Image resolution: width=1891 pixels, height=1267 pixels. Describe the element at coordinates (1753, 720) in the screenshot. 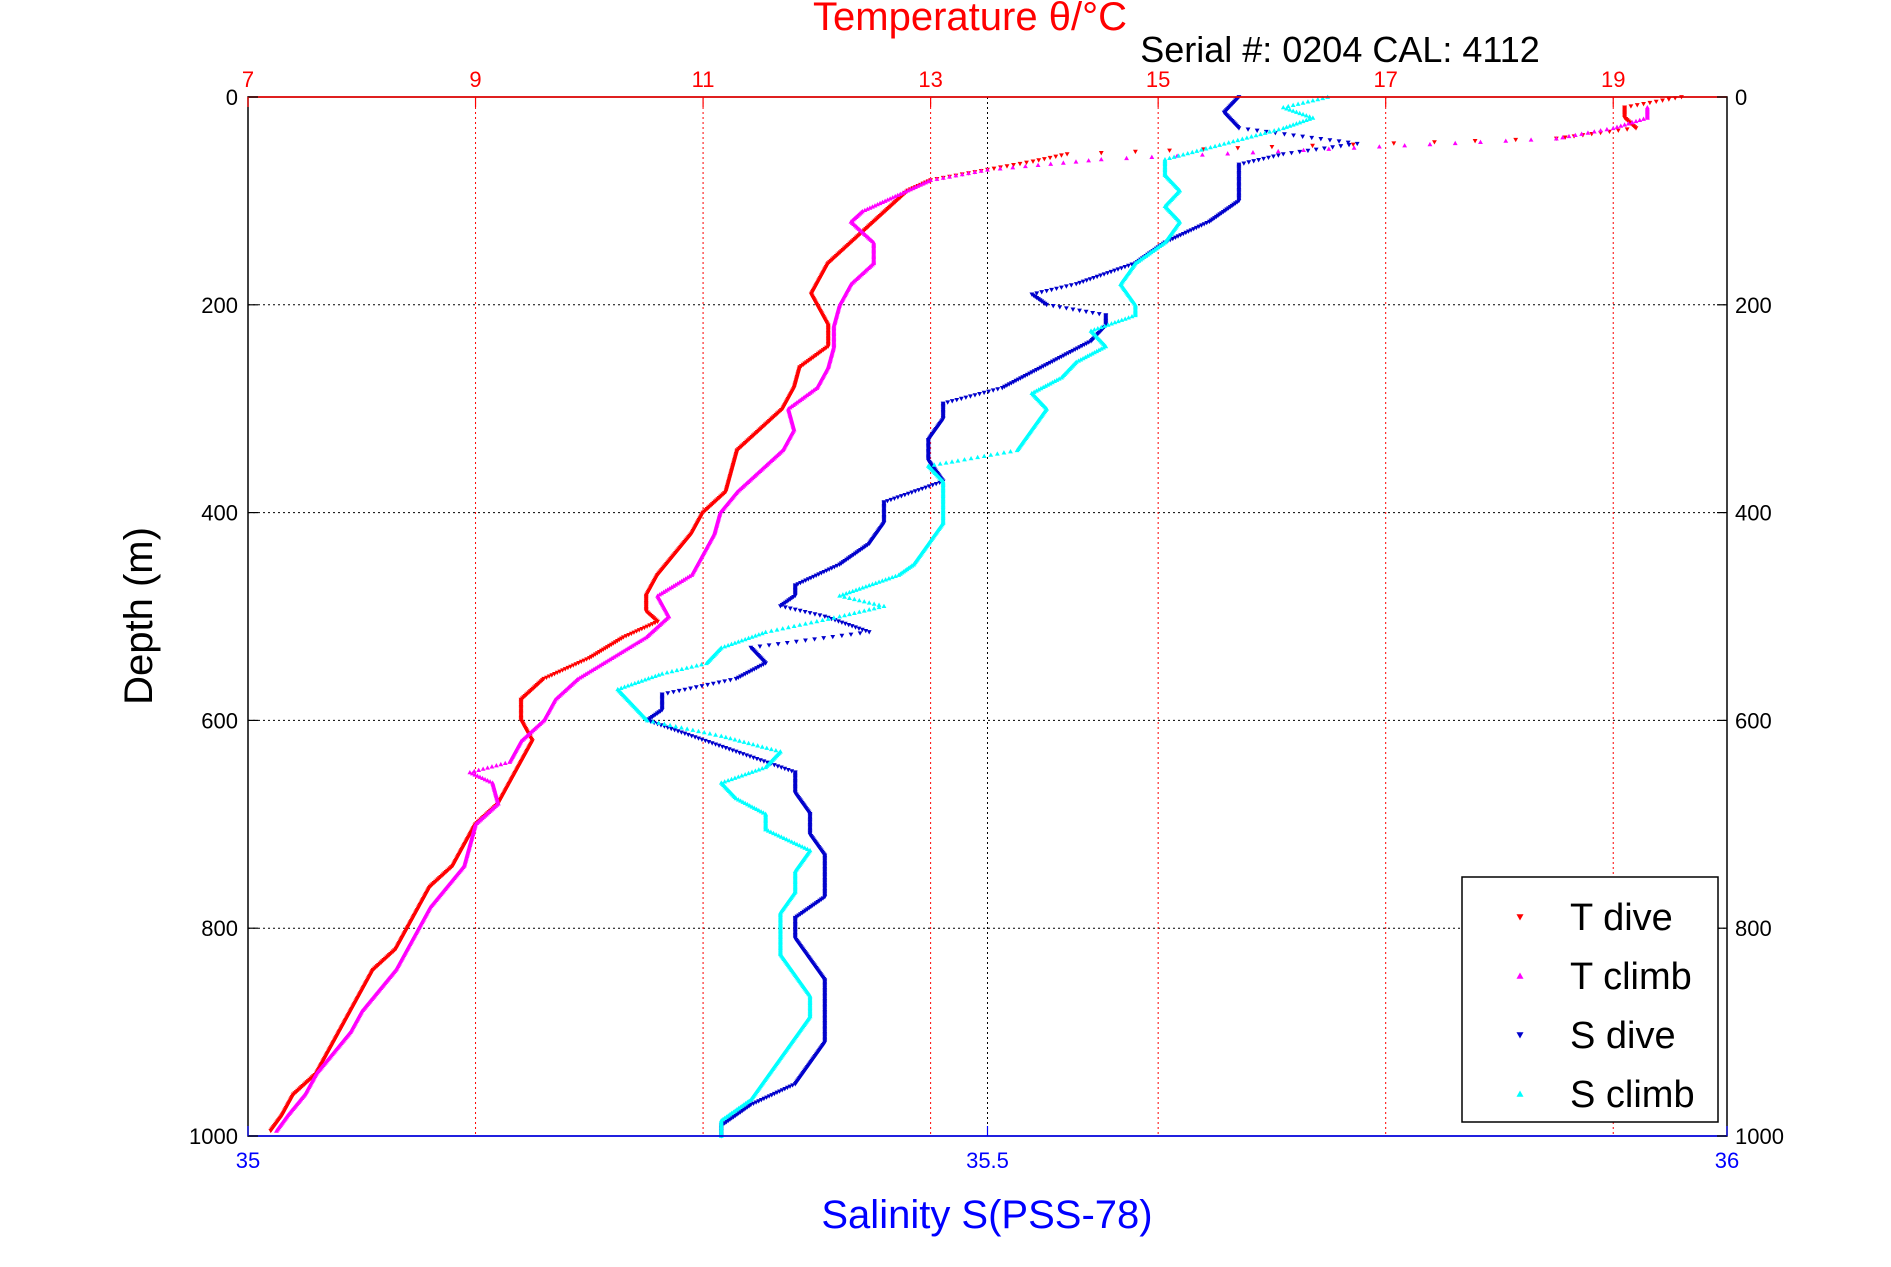

I see `depth-tick-label-right: 600` at that location.